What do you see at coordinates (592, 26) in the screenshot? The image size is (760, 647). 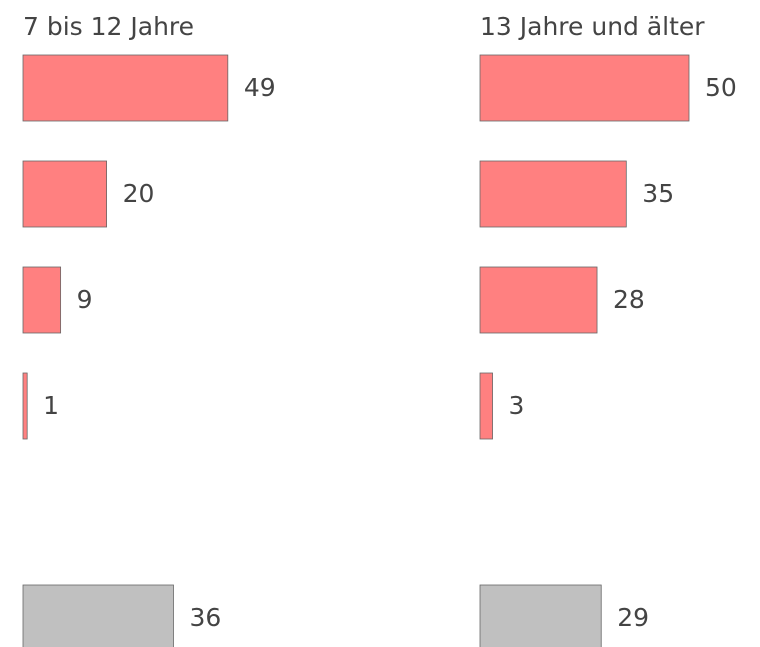 I see `panel-title: 13 Jahre und älter` at bounding box center [592, 26].